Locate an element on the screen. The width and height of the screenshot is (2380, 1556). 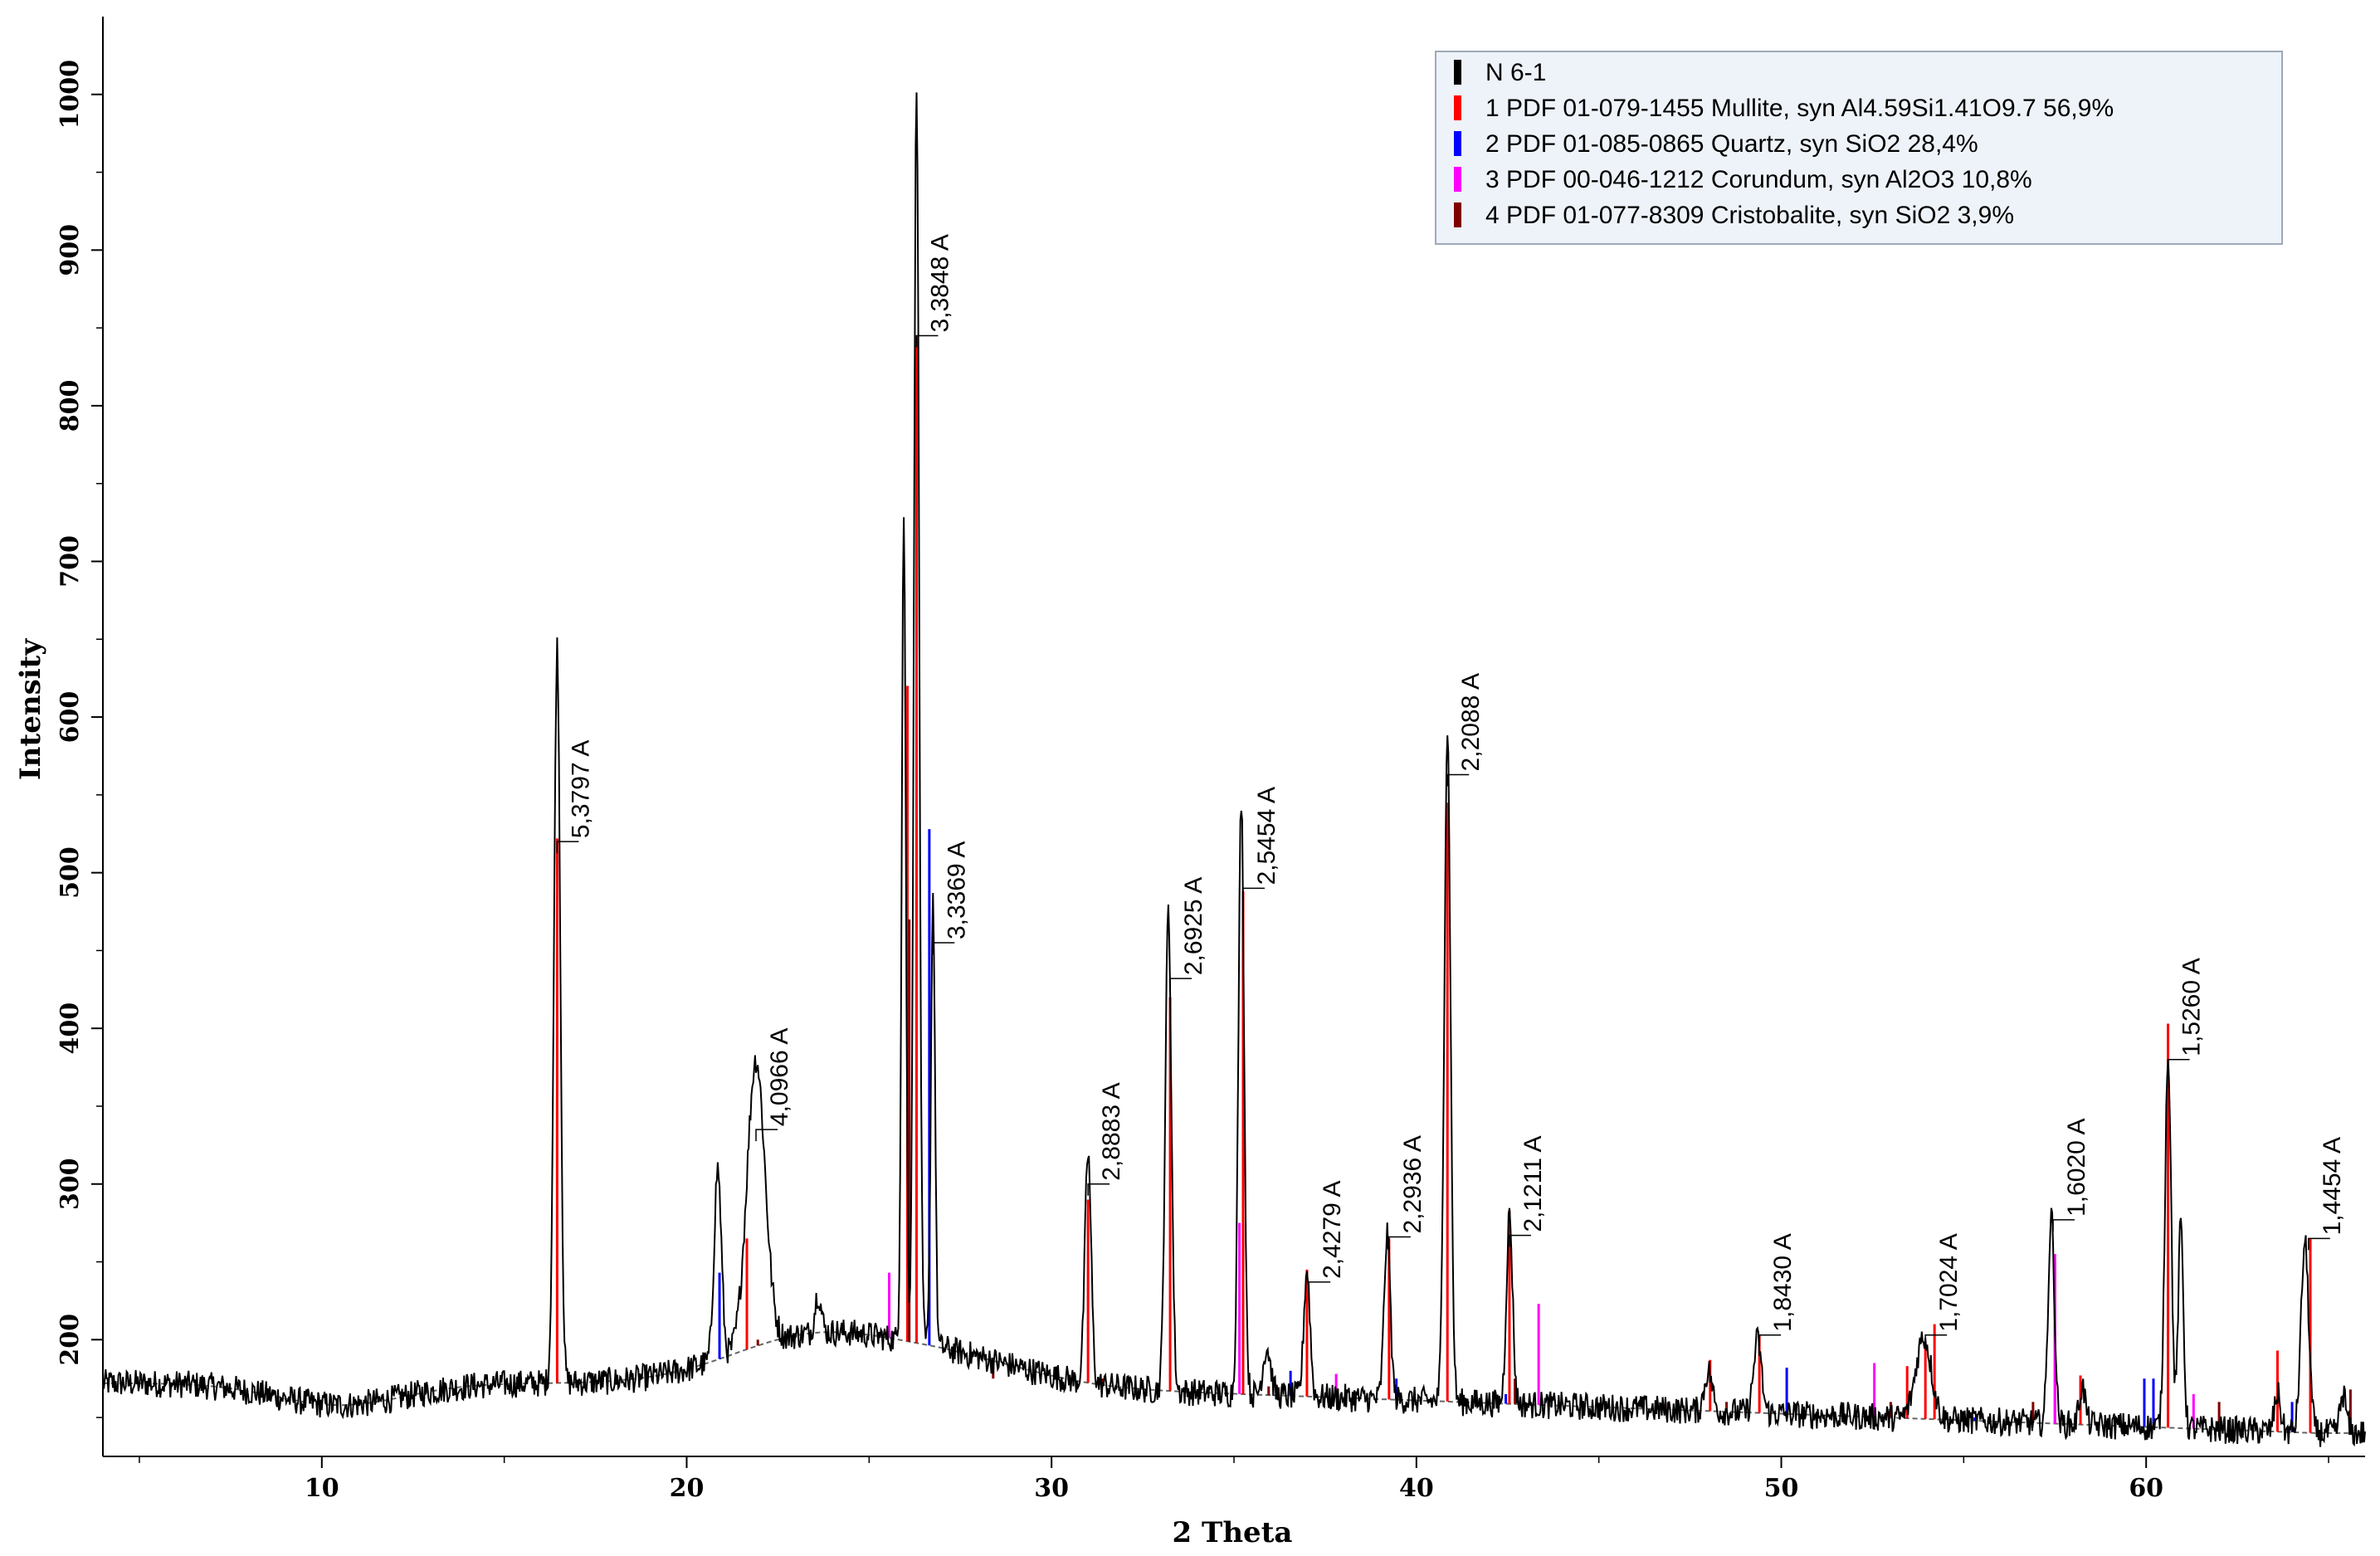
peak-label: 5,3797 A is located at coordinates (580, 789).